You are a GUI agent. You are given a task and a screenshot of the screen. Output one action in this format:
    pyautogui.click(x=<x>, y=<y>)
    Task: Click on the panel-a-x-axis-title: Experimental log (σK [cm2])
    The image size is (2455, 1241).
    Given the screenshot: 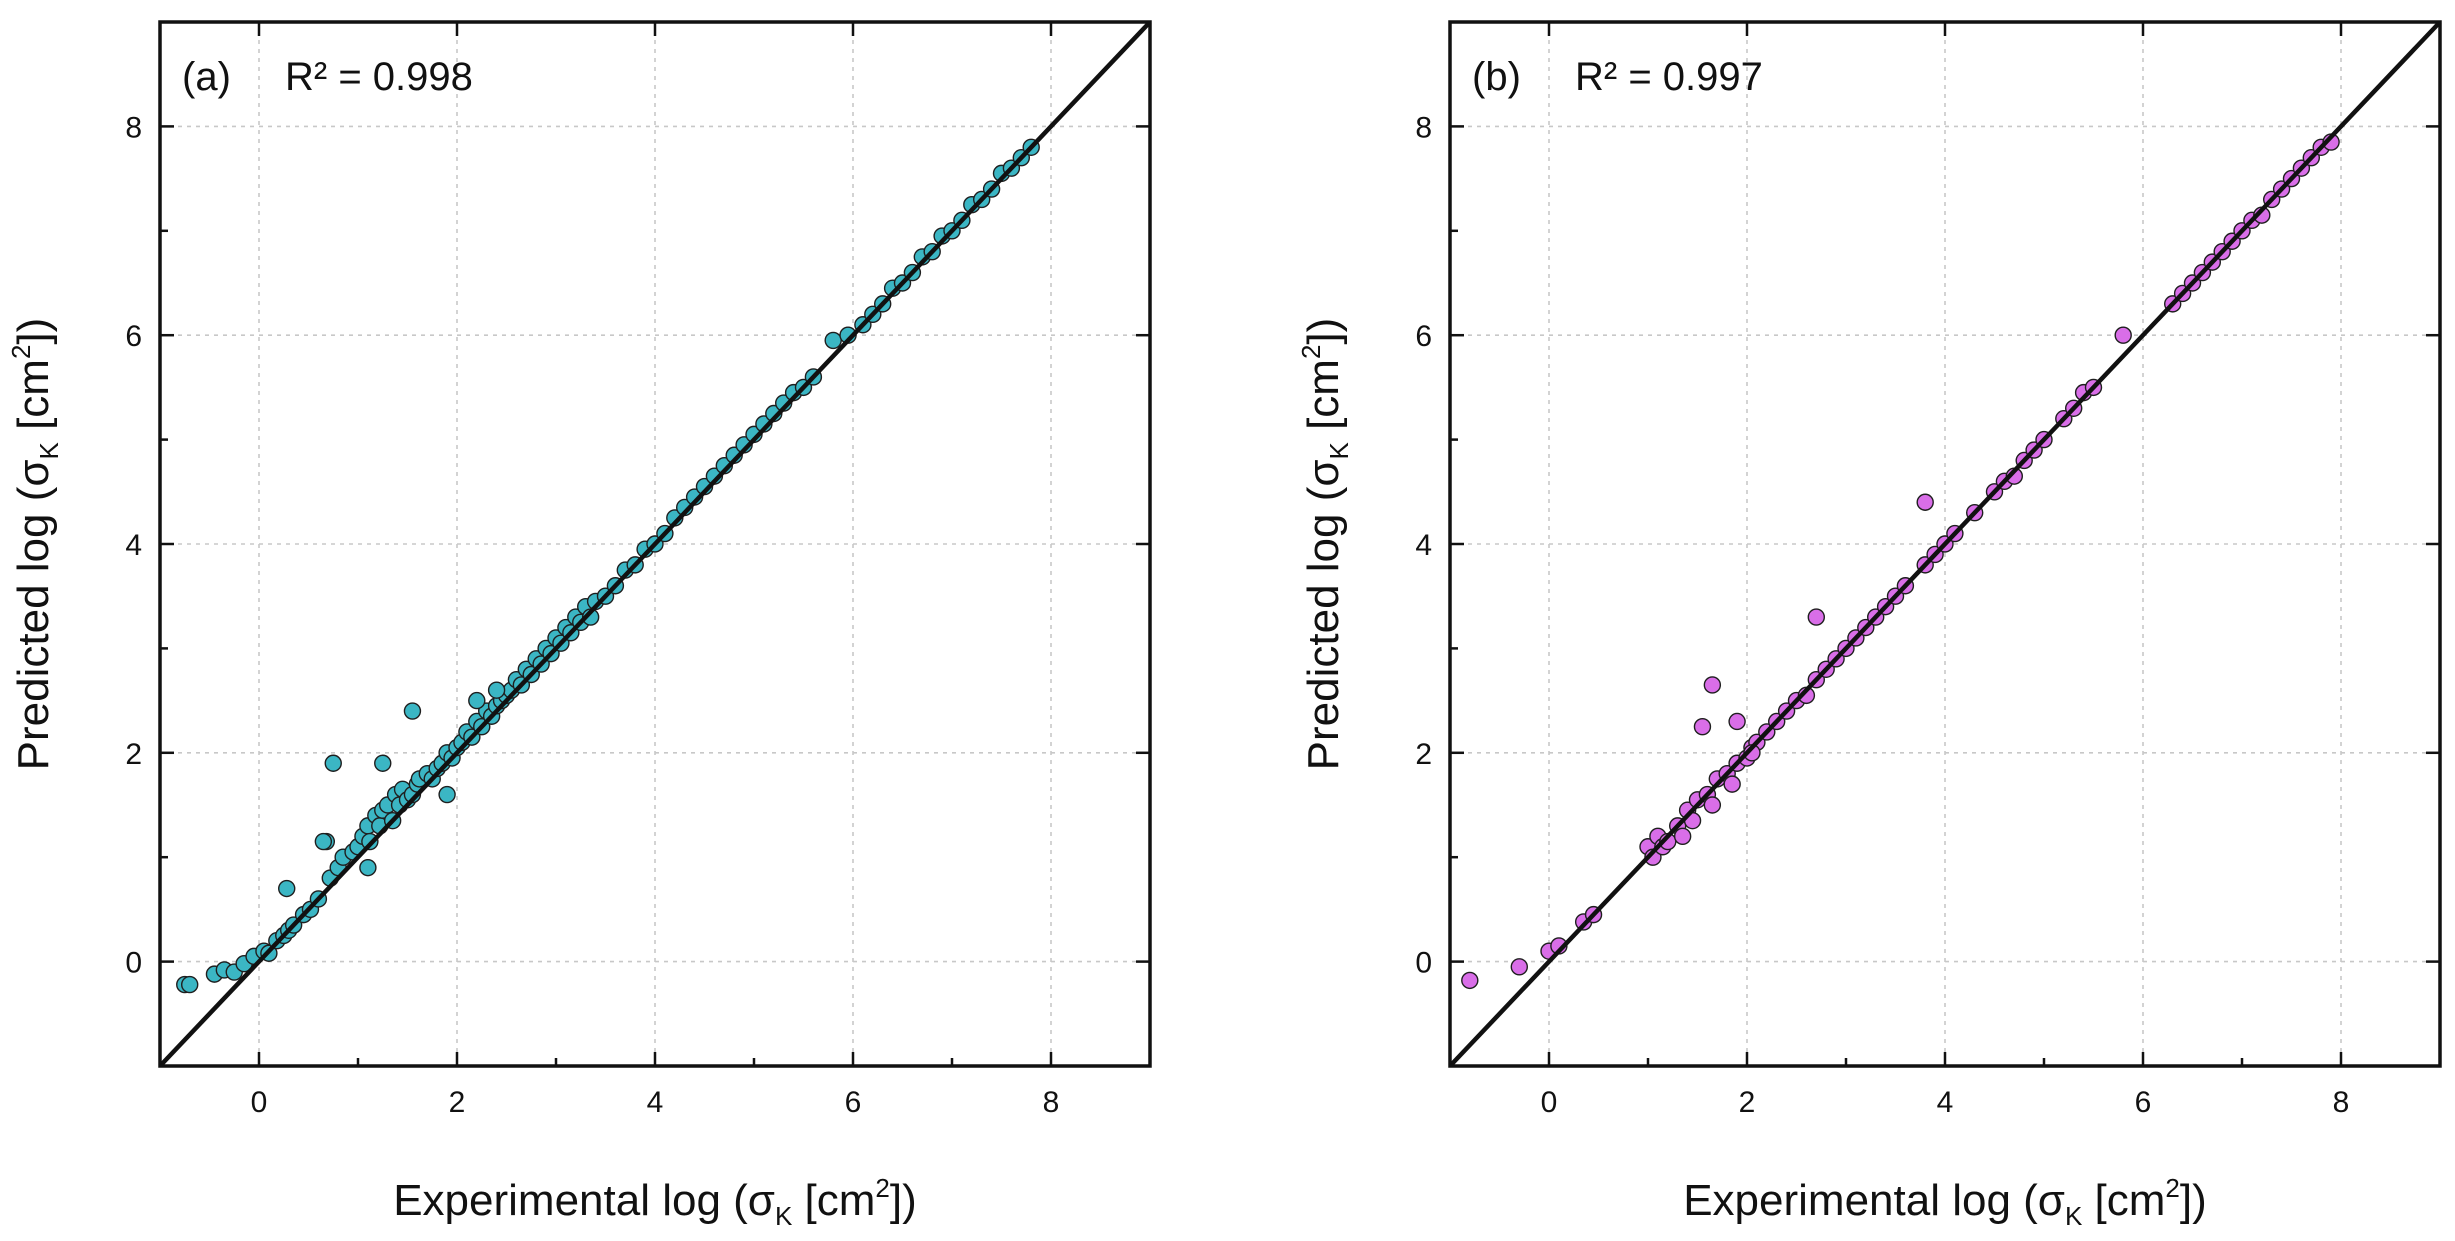 What is the action you would take?
    pyautogui.click(x=655, y=1202)
    